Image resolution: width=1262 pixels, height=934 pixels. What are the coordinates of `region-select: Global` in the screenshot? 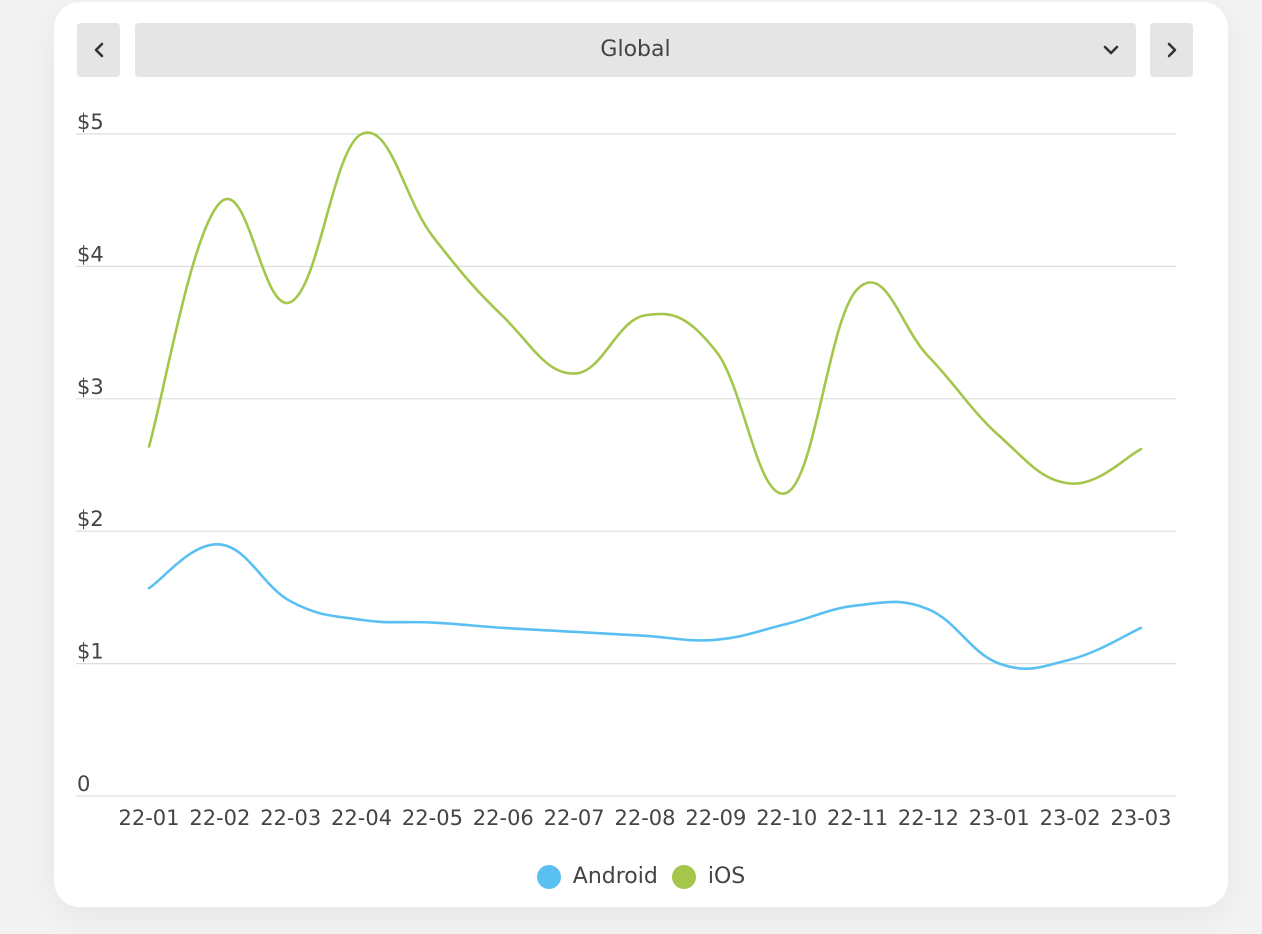 It's located at (635, 50).